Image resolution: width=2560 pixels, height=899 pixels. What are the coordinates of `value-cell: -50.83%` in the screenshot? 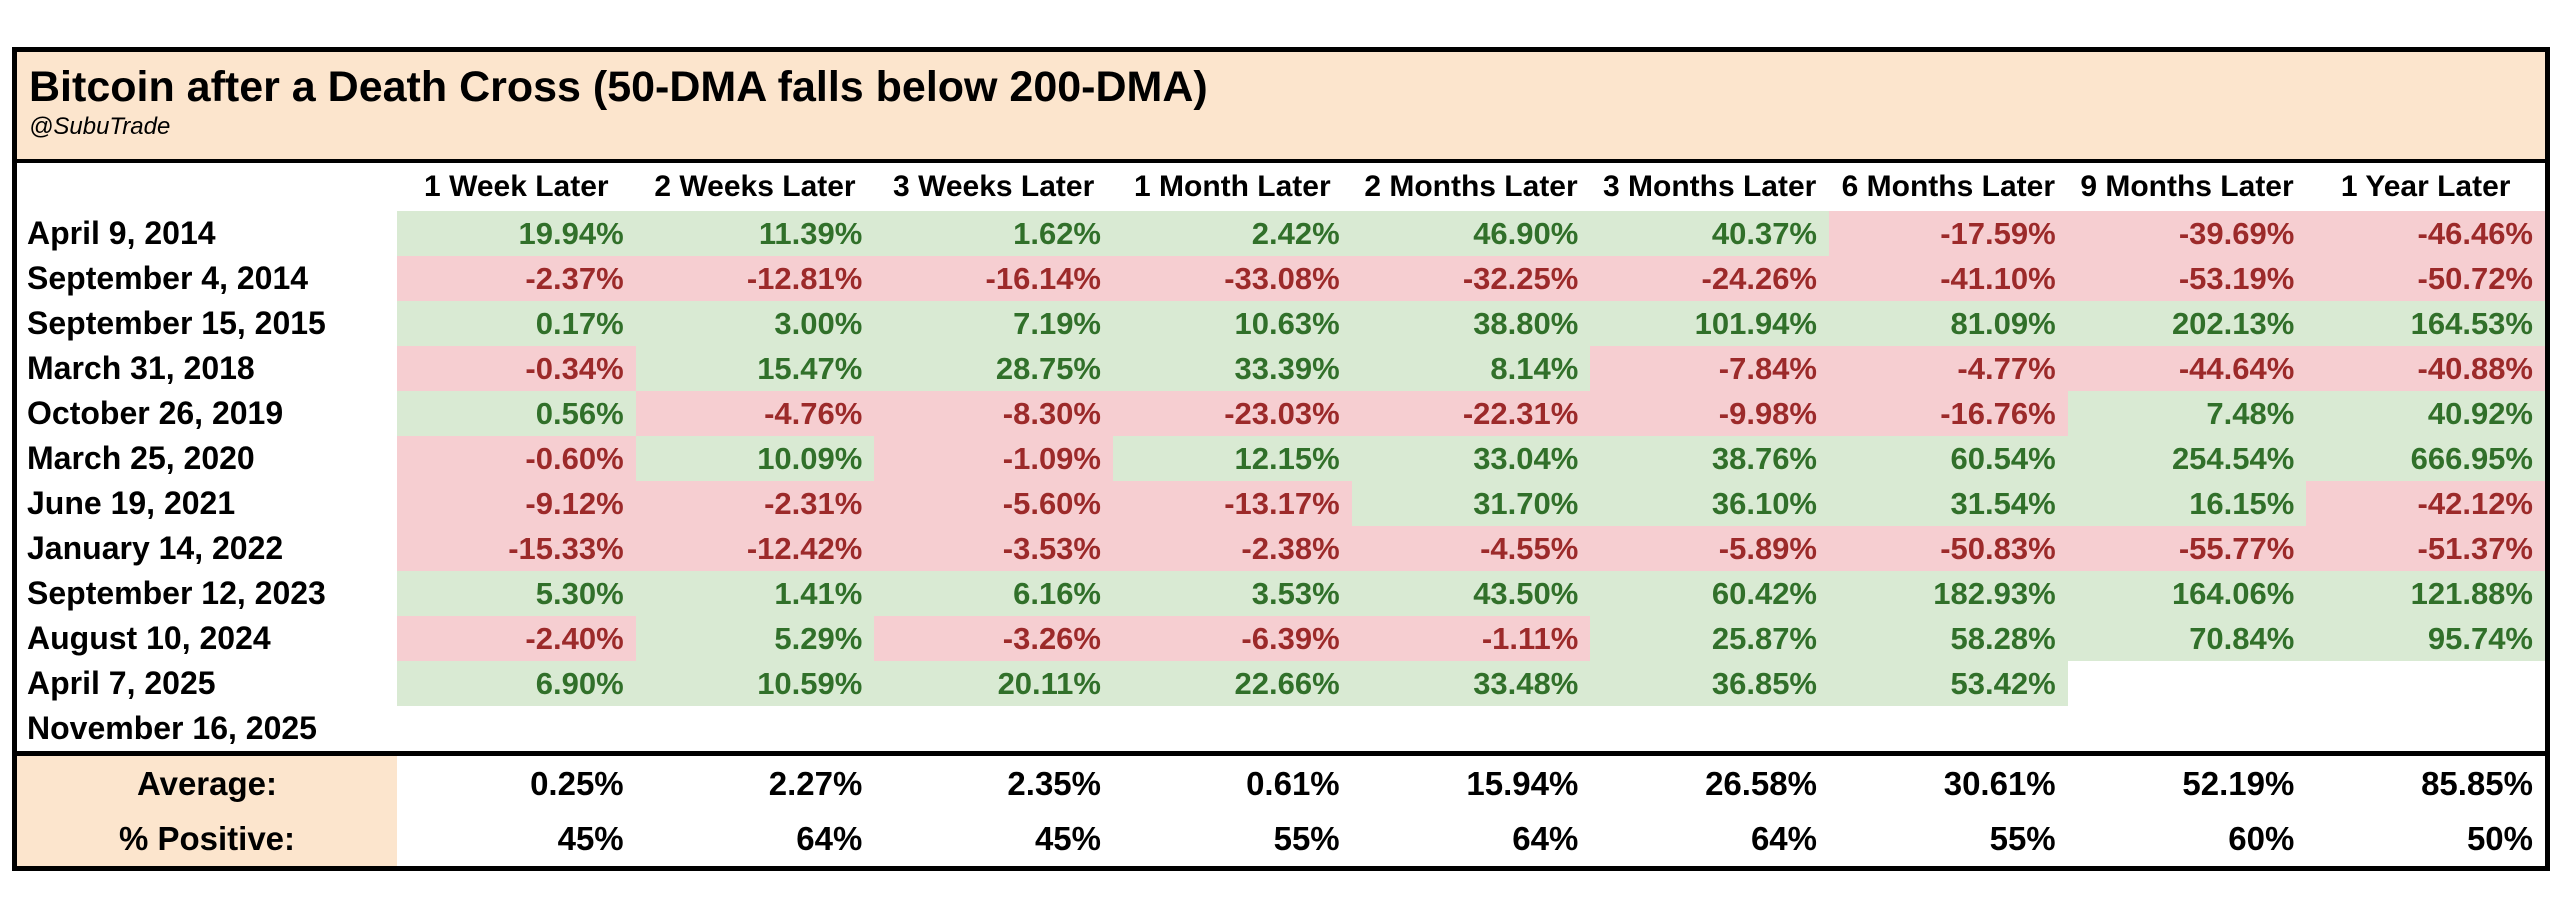 It's located at (1948, 548).